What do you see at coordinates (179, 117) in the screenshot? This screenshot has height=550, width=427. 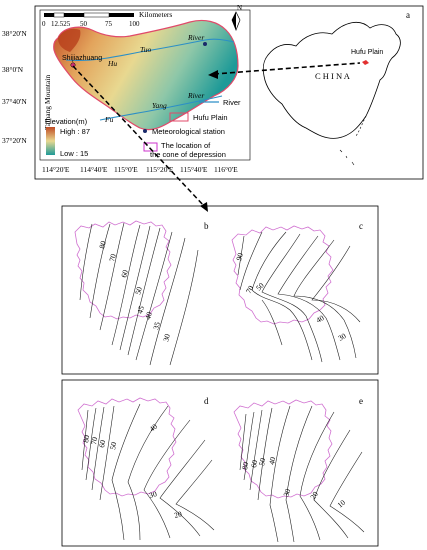 I see `legend-plain-swatch` at bounding box center [179, 117].